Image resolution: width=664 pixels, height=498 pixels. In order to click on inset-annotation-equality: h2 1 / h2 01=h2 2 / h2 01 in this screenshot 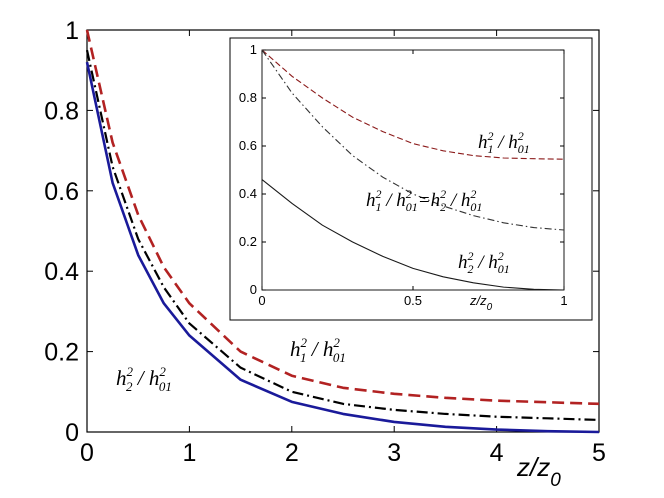, I will do `click(424, 200)`.